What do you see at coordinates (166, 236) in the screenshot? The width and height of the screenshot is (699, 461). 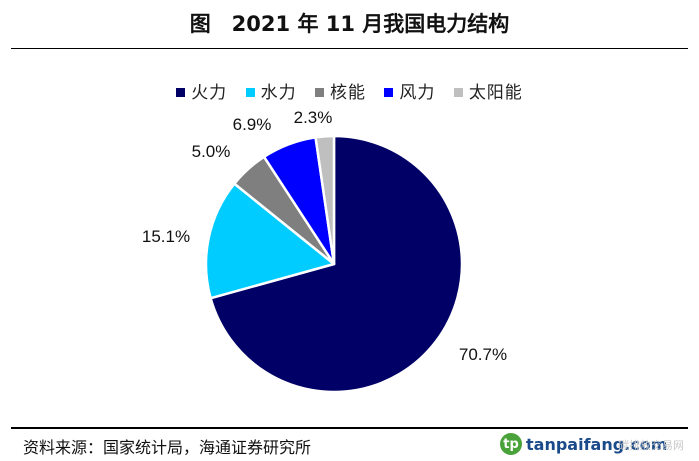 I see `data-label-hydro: 15.1%` at bounding box center [166, 236].